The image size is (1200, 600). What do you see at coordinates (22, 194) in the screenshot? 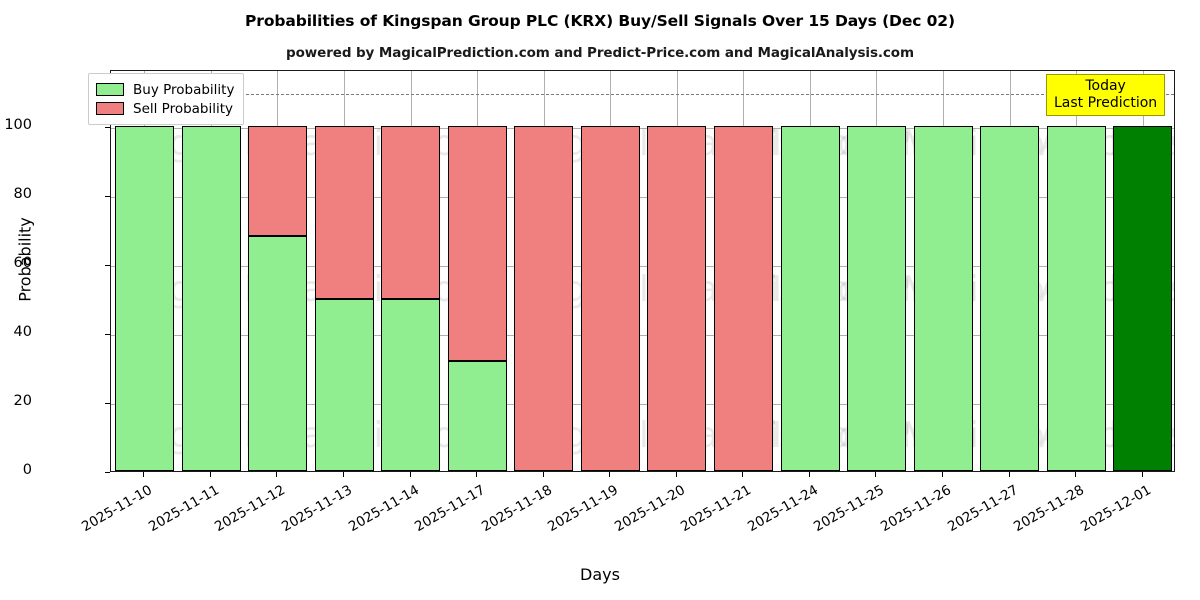
I see `y-tick-label: 80` at bounding box center [22, 194].